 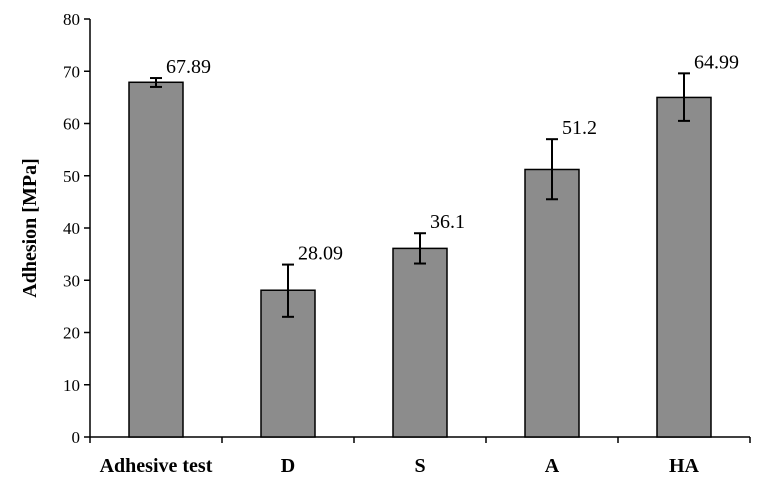 What do you see at coordinates (716, 62) in the screenshot?
I see `data-label: 64.99` at bounding box center [716, 62].